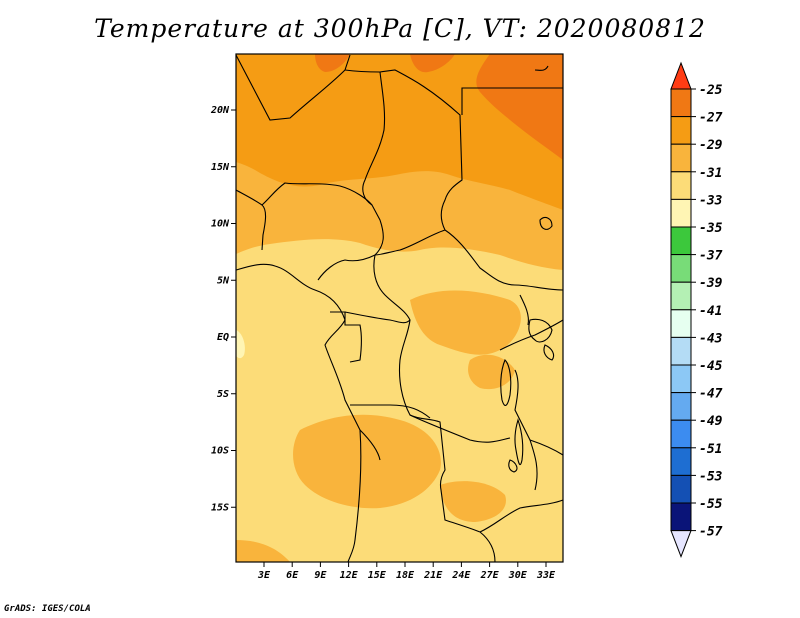 This screenshot has height=618, width=800. What do you see at coordinates (711, 394) in the screenshot?
I see `colorbar-label: -47` at bounding box center [711, 394].